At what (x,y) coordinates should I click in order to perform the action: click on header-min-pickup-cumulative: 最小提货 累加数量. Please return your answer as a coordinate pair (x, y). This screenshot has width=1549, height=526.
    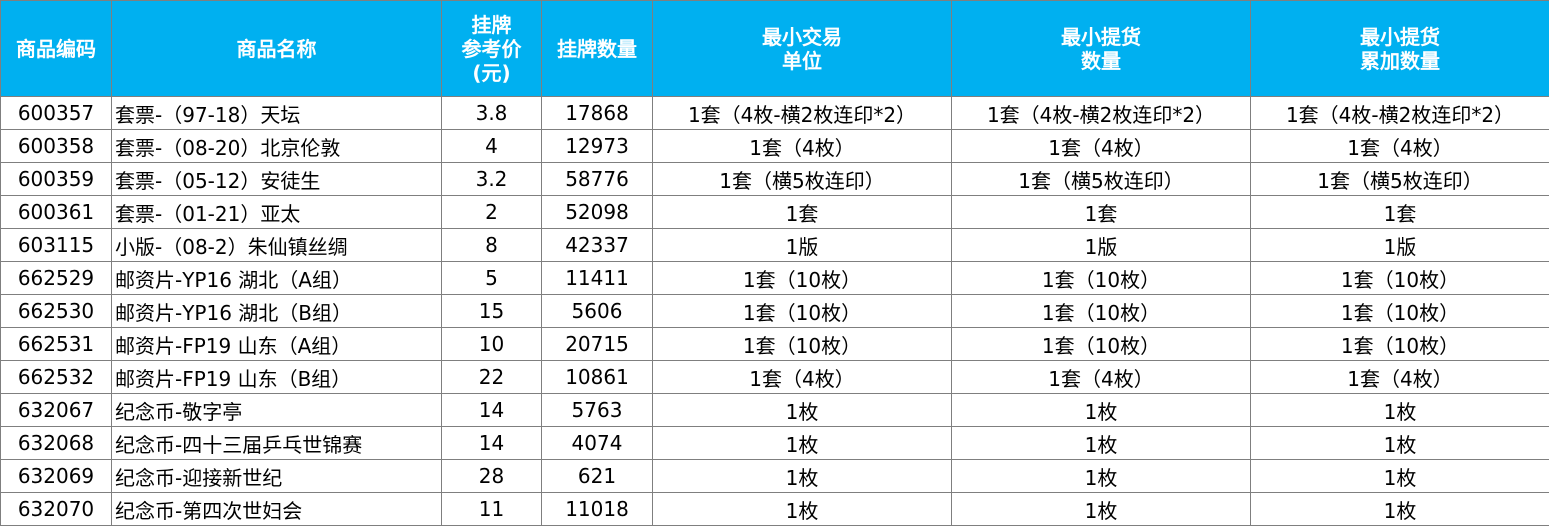
    Looking at the image, I should click on (1399, 48).